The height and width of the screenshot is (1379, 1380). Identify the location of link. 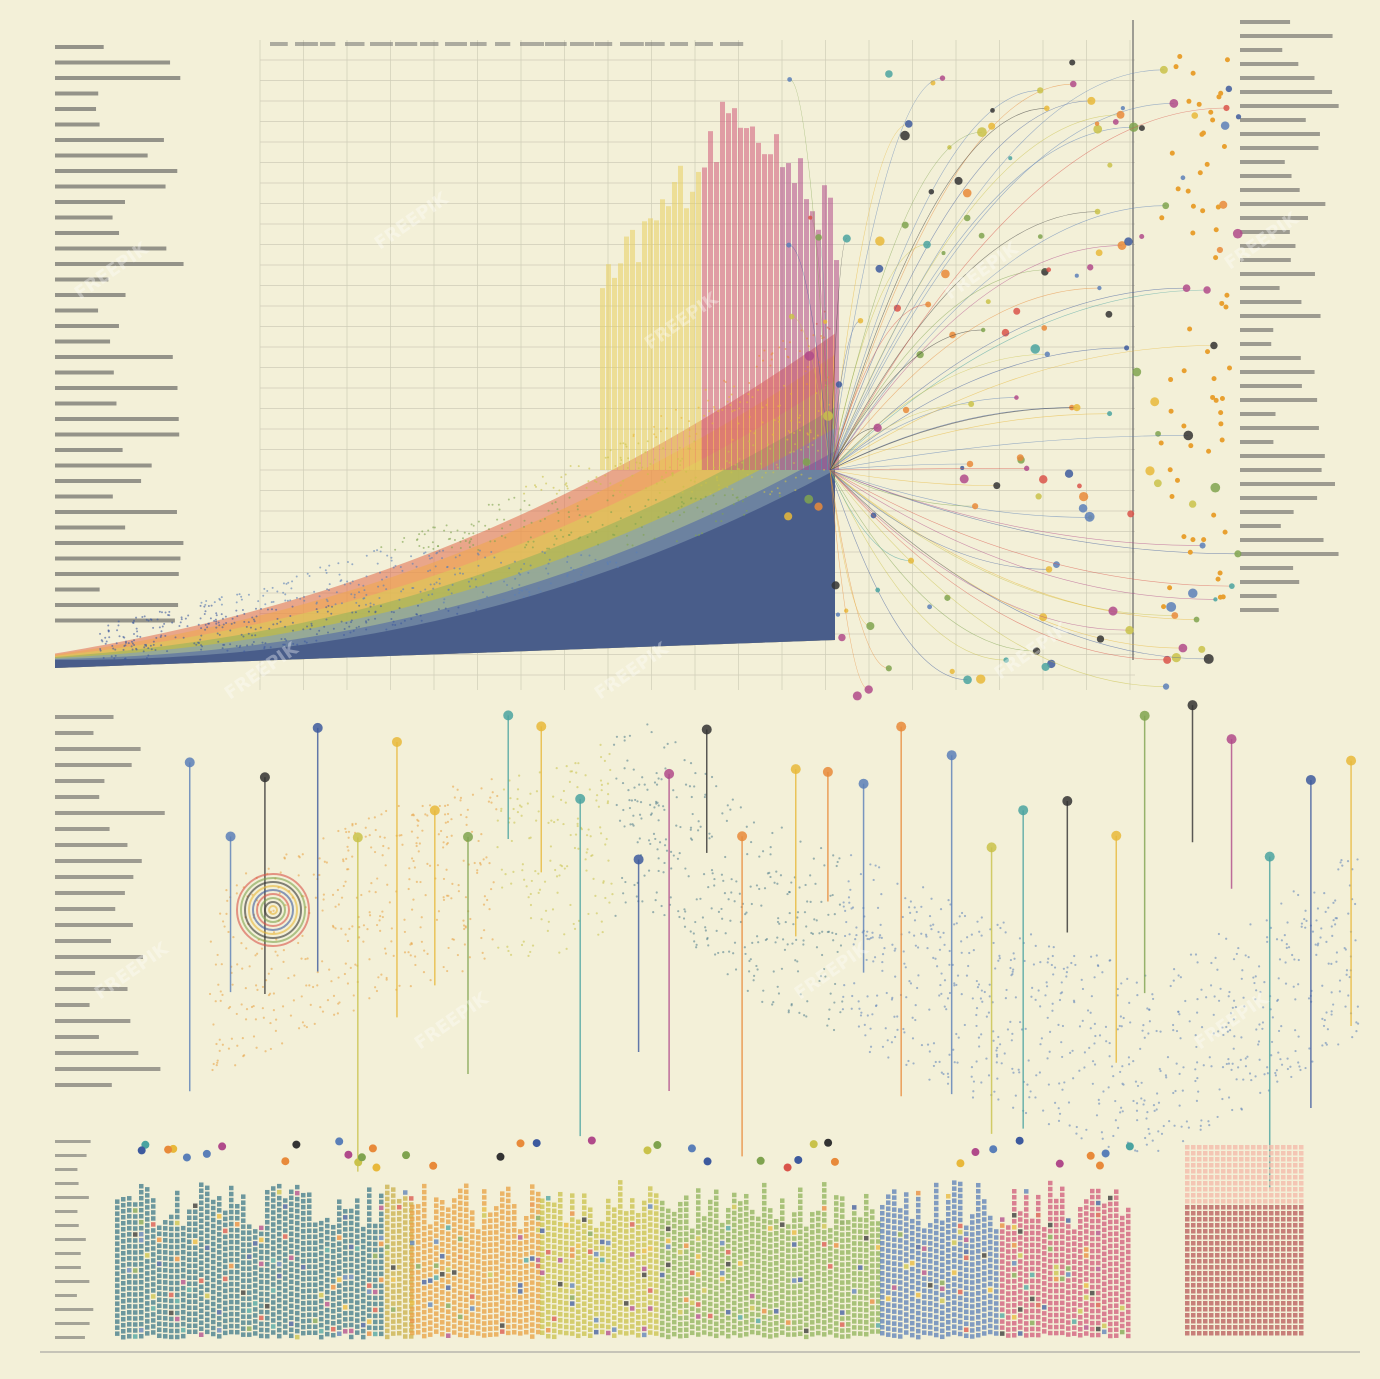
(964, 379).